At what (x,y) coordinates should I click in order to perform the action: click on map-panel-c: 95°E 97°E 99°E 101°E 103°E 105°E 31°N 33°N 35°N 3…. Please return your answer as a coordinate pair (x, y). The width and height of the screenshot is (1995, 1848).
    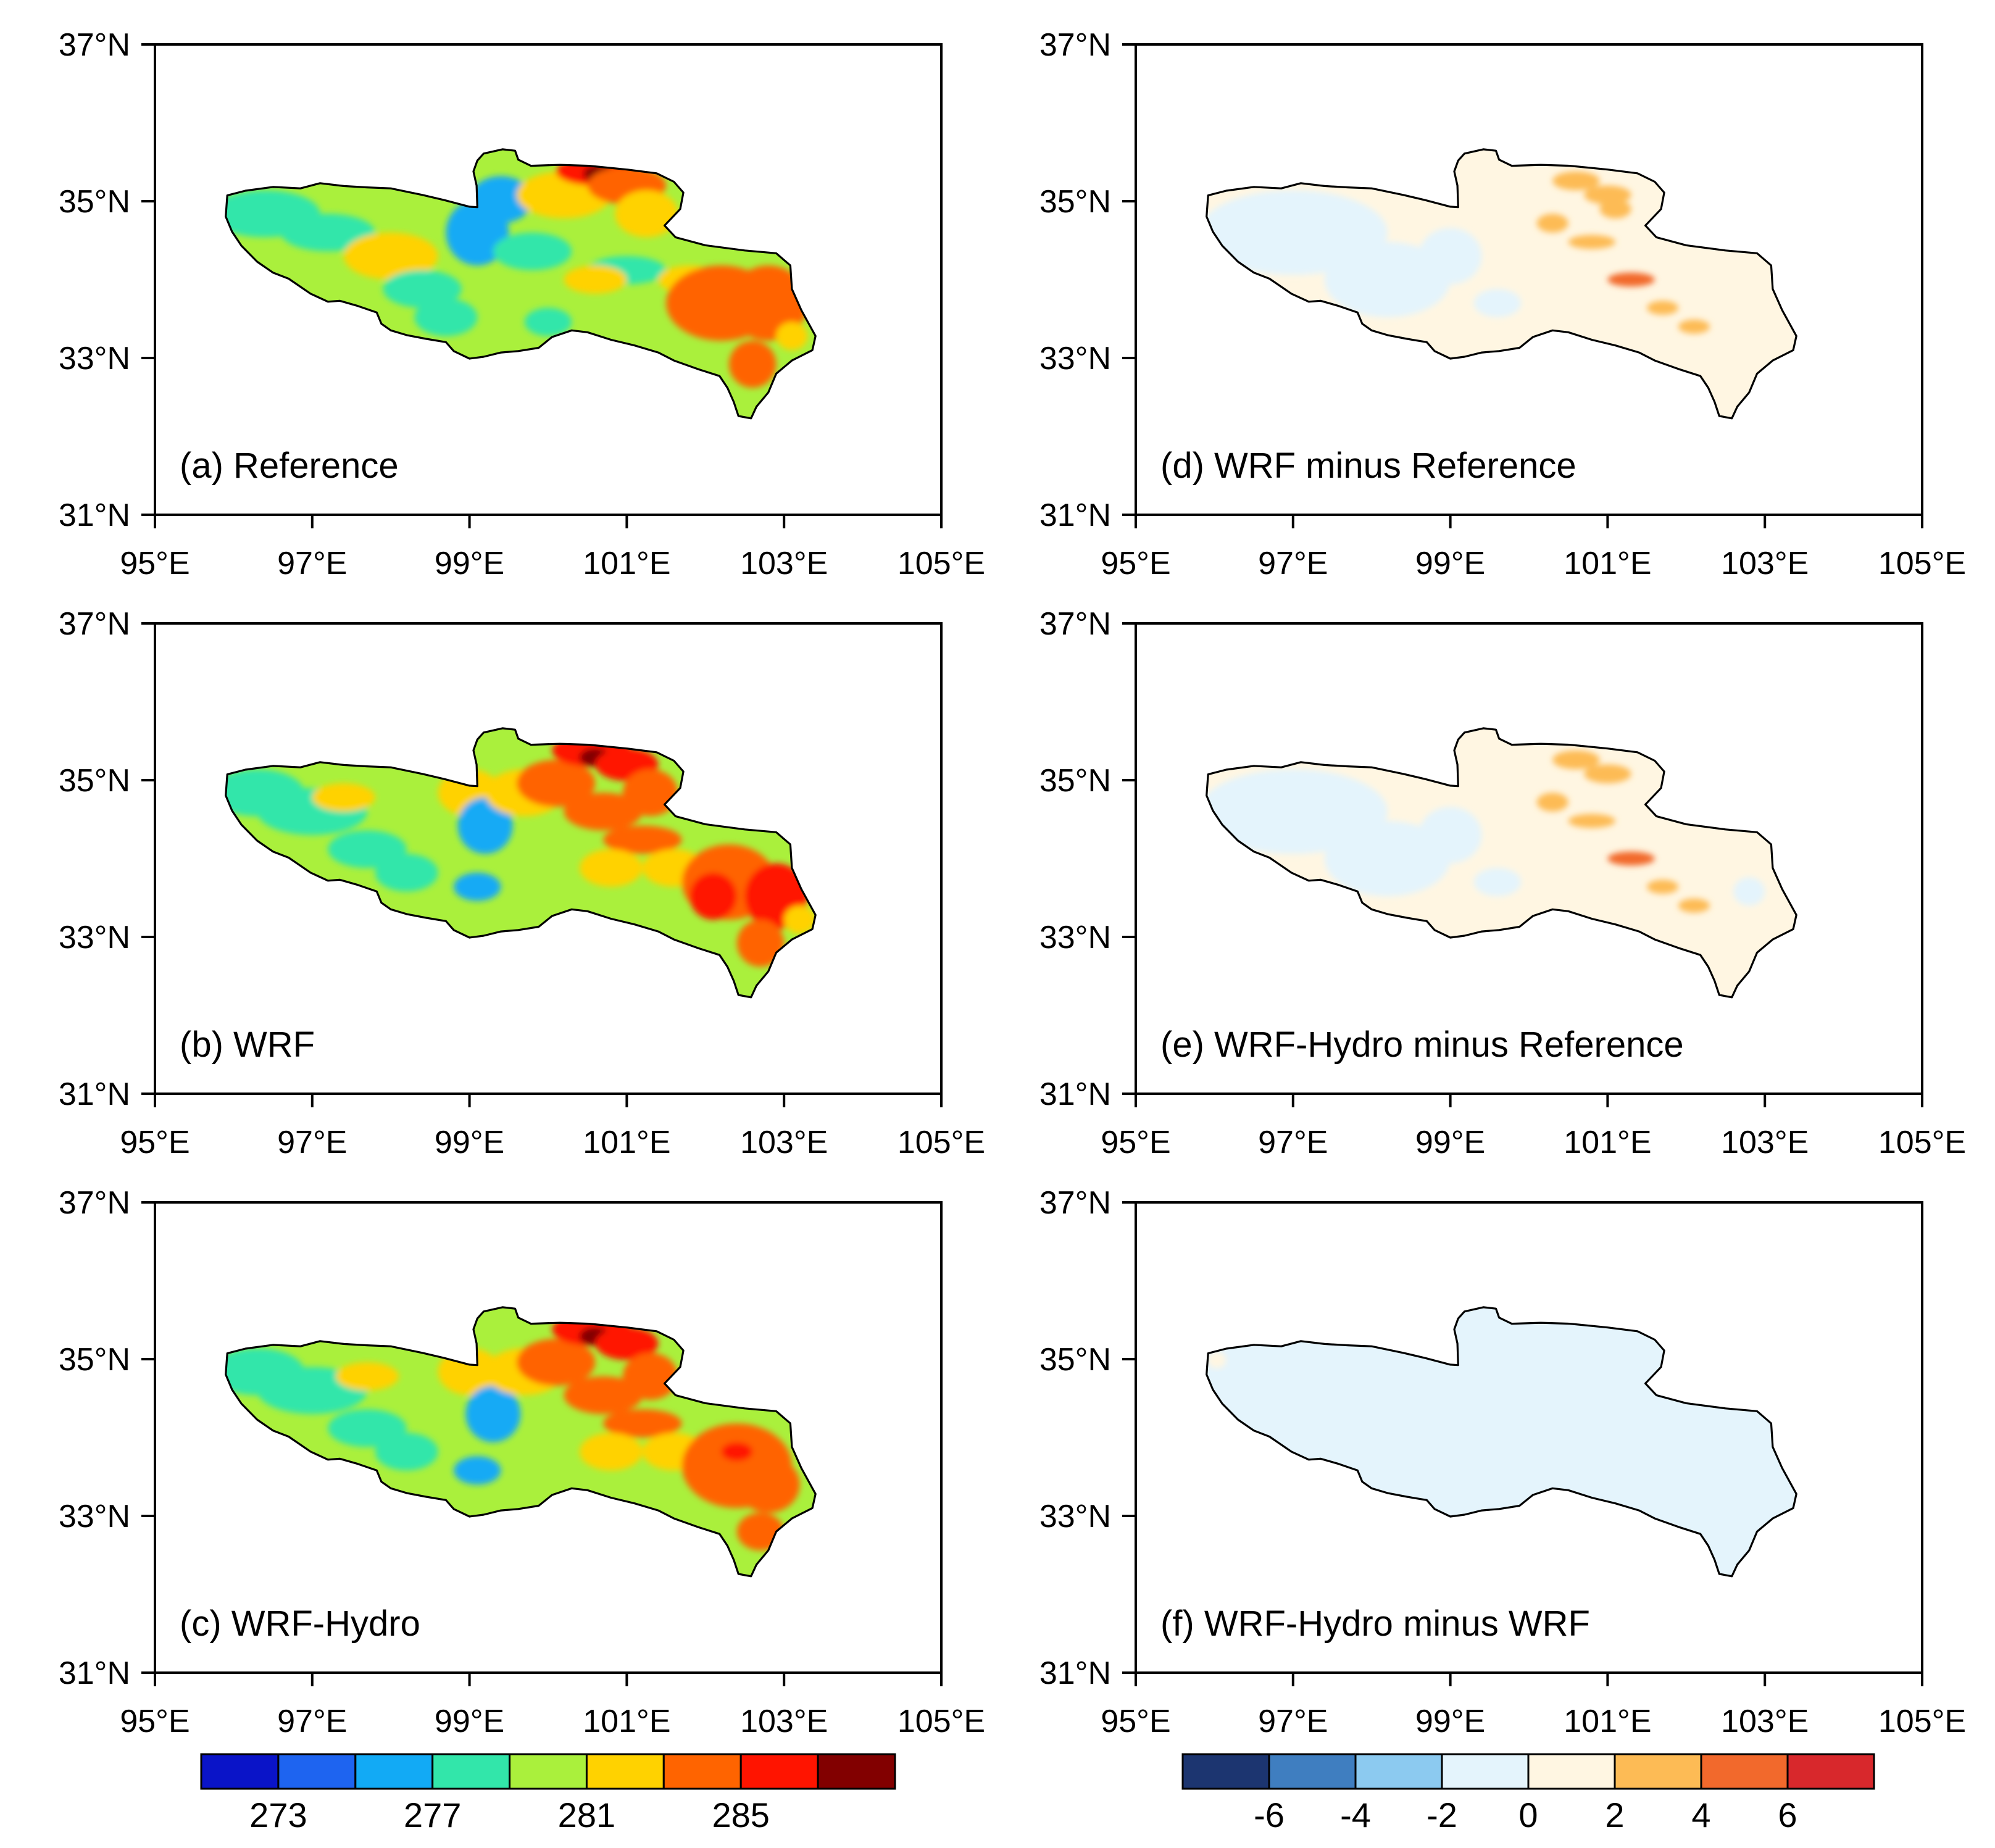
    Looking at the image, I should click on (522, 1462).